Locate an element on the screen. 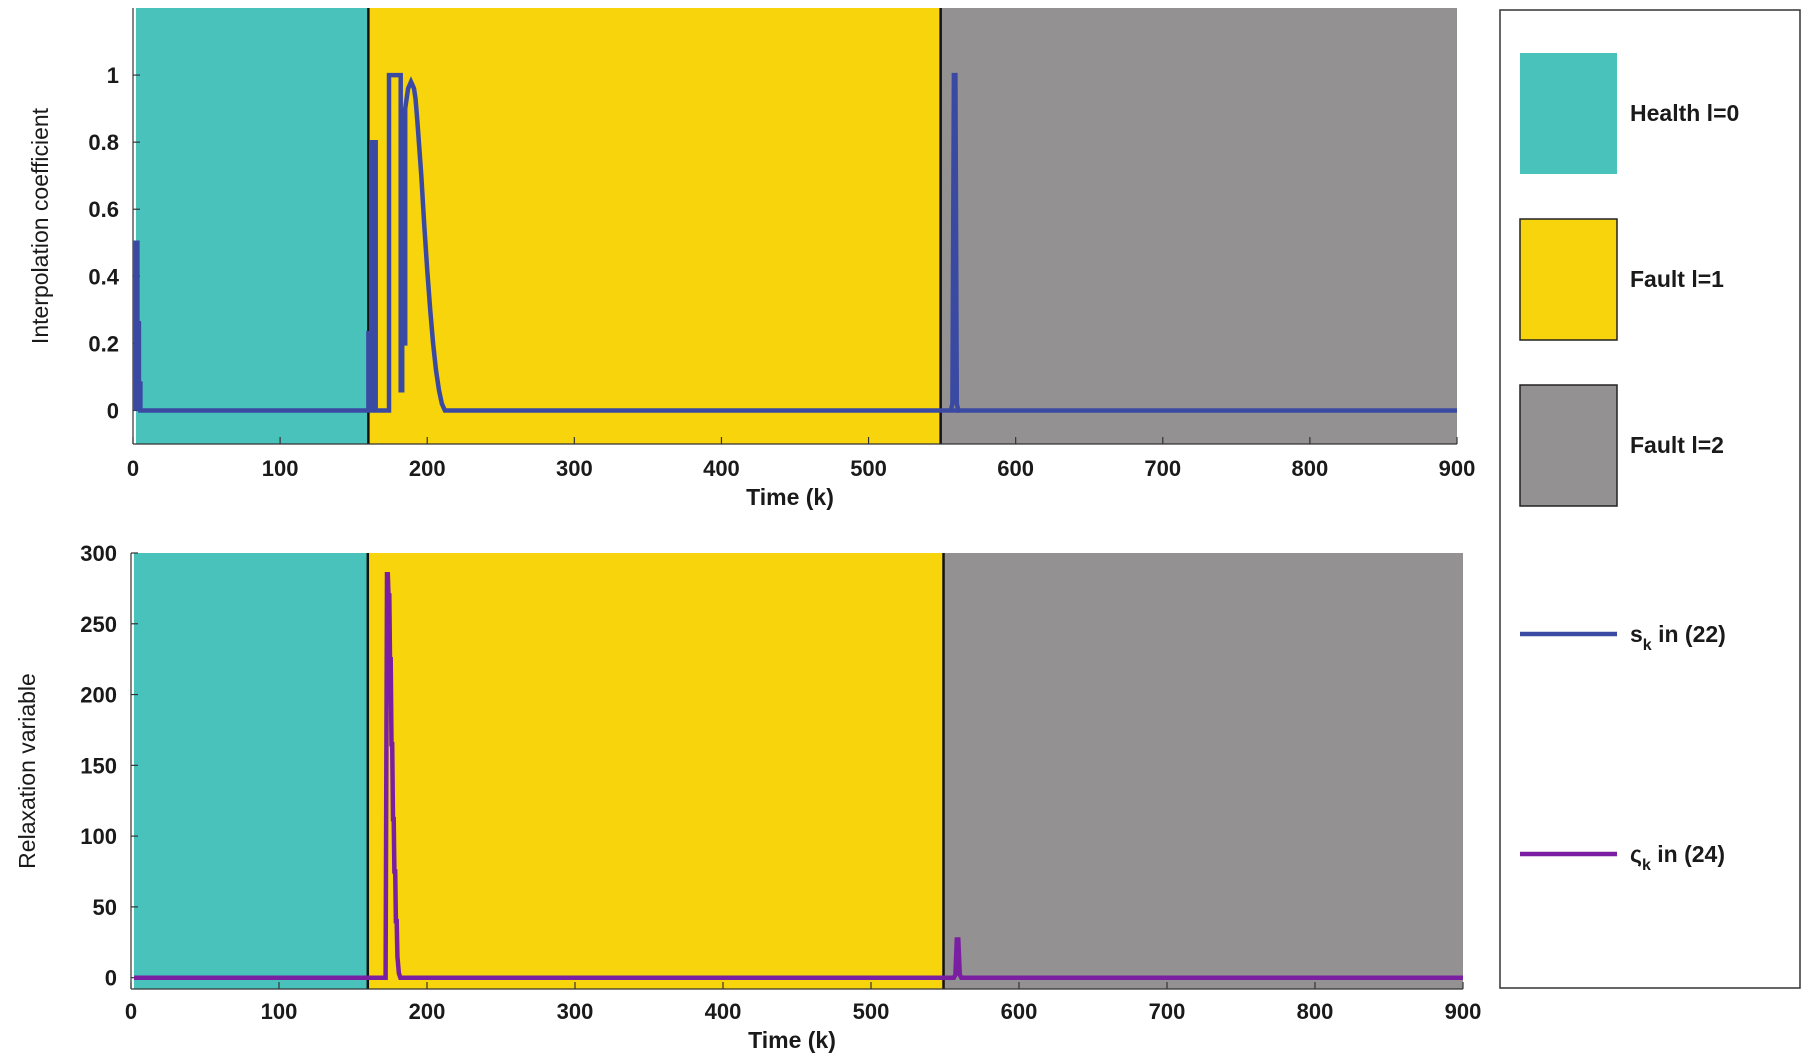  y-tick-label: 250 is located at coordinates (98, 624).